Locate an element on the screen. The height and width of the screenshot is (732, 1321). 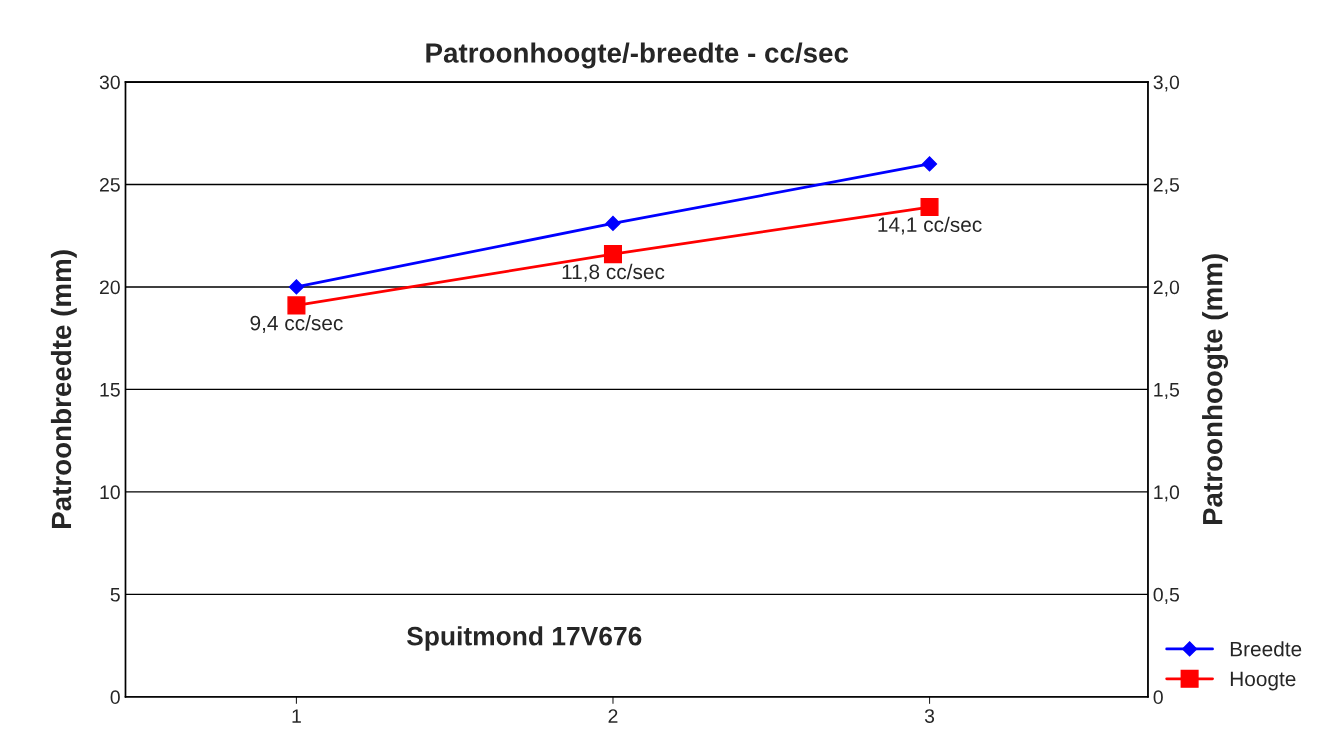
y2-tick-label: 1,5 is located at coordinates (1167, 391).